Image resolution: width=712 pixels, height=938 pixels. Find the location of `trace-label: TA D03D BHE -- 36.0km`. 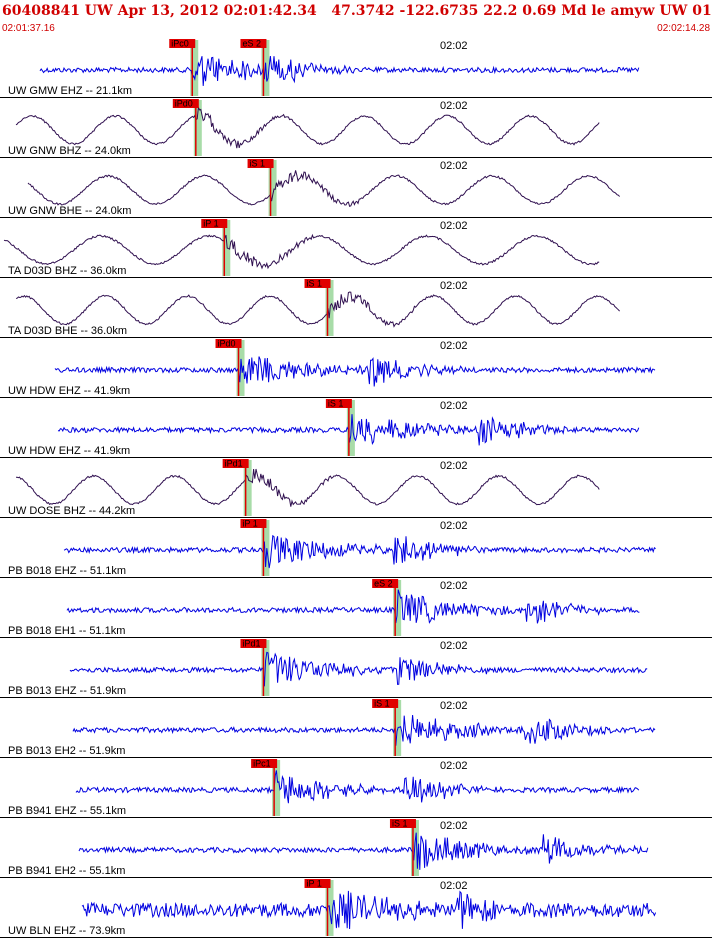

trace-label: TA D03D BHE -- 36.0km is located at coordinates (67, 331).